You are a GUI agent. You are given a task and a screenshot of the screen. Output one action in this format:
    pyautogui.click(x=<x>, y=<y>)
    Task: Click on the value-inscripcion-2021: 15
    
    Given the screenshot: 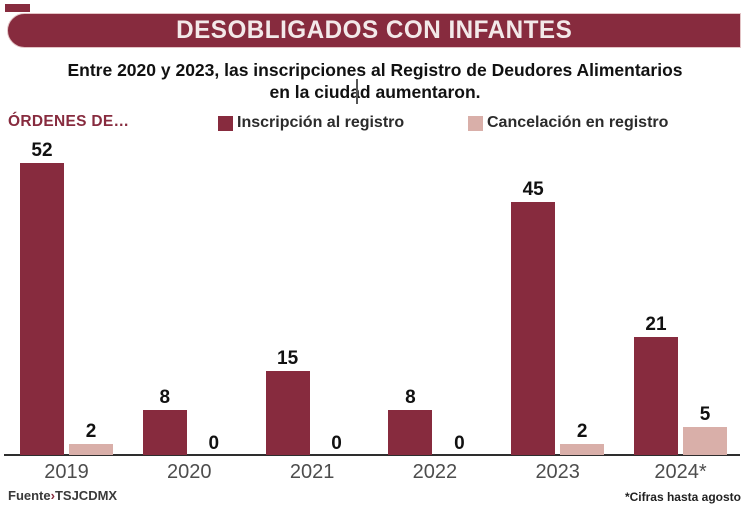 What is the action you would take?
    pyautogui.click(x=288, y=358)
    